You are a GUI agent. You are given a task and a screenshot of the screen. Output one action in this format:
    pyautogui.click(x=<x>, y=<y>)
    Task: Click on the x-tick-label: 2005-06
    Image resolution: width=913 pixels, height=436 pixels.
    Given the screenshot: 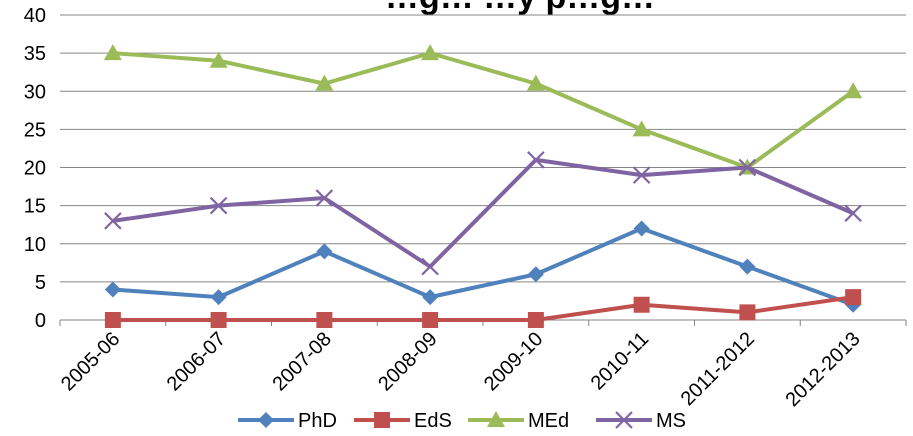 What is the action you would take?
    pyautogui.click(x=90, y=361)
    